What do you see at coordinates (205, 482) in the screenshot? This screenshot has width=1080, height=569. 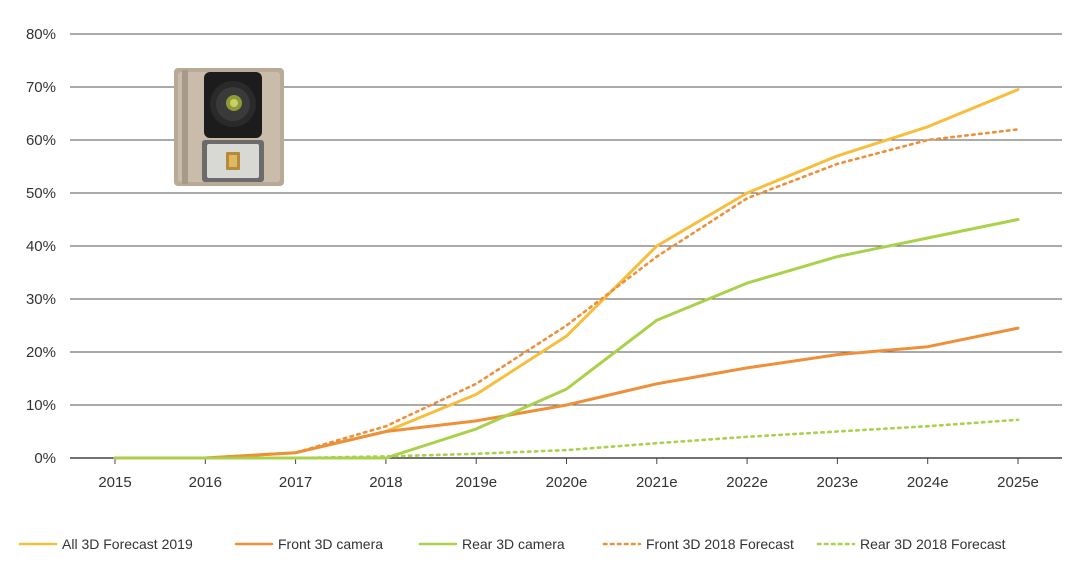 I see `x-tick-label: 2016` at bounding box center [205, 482].